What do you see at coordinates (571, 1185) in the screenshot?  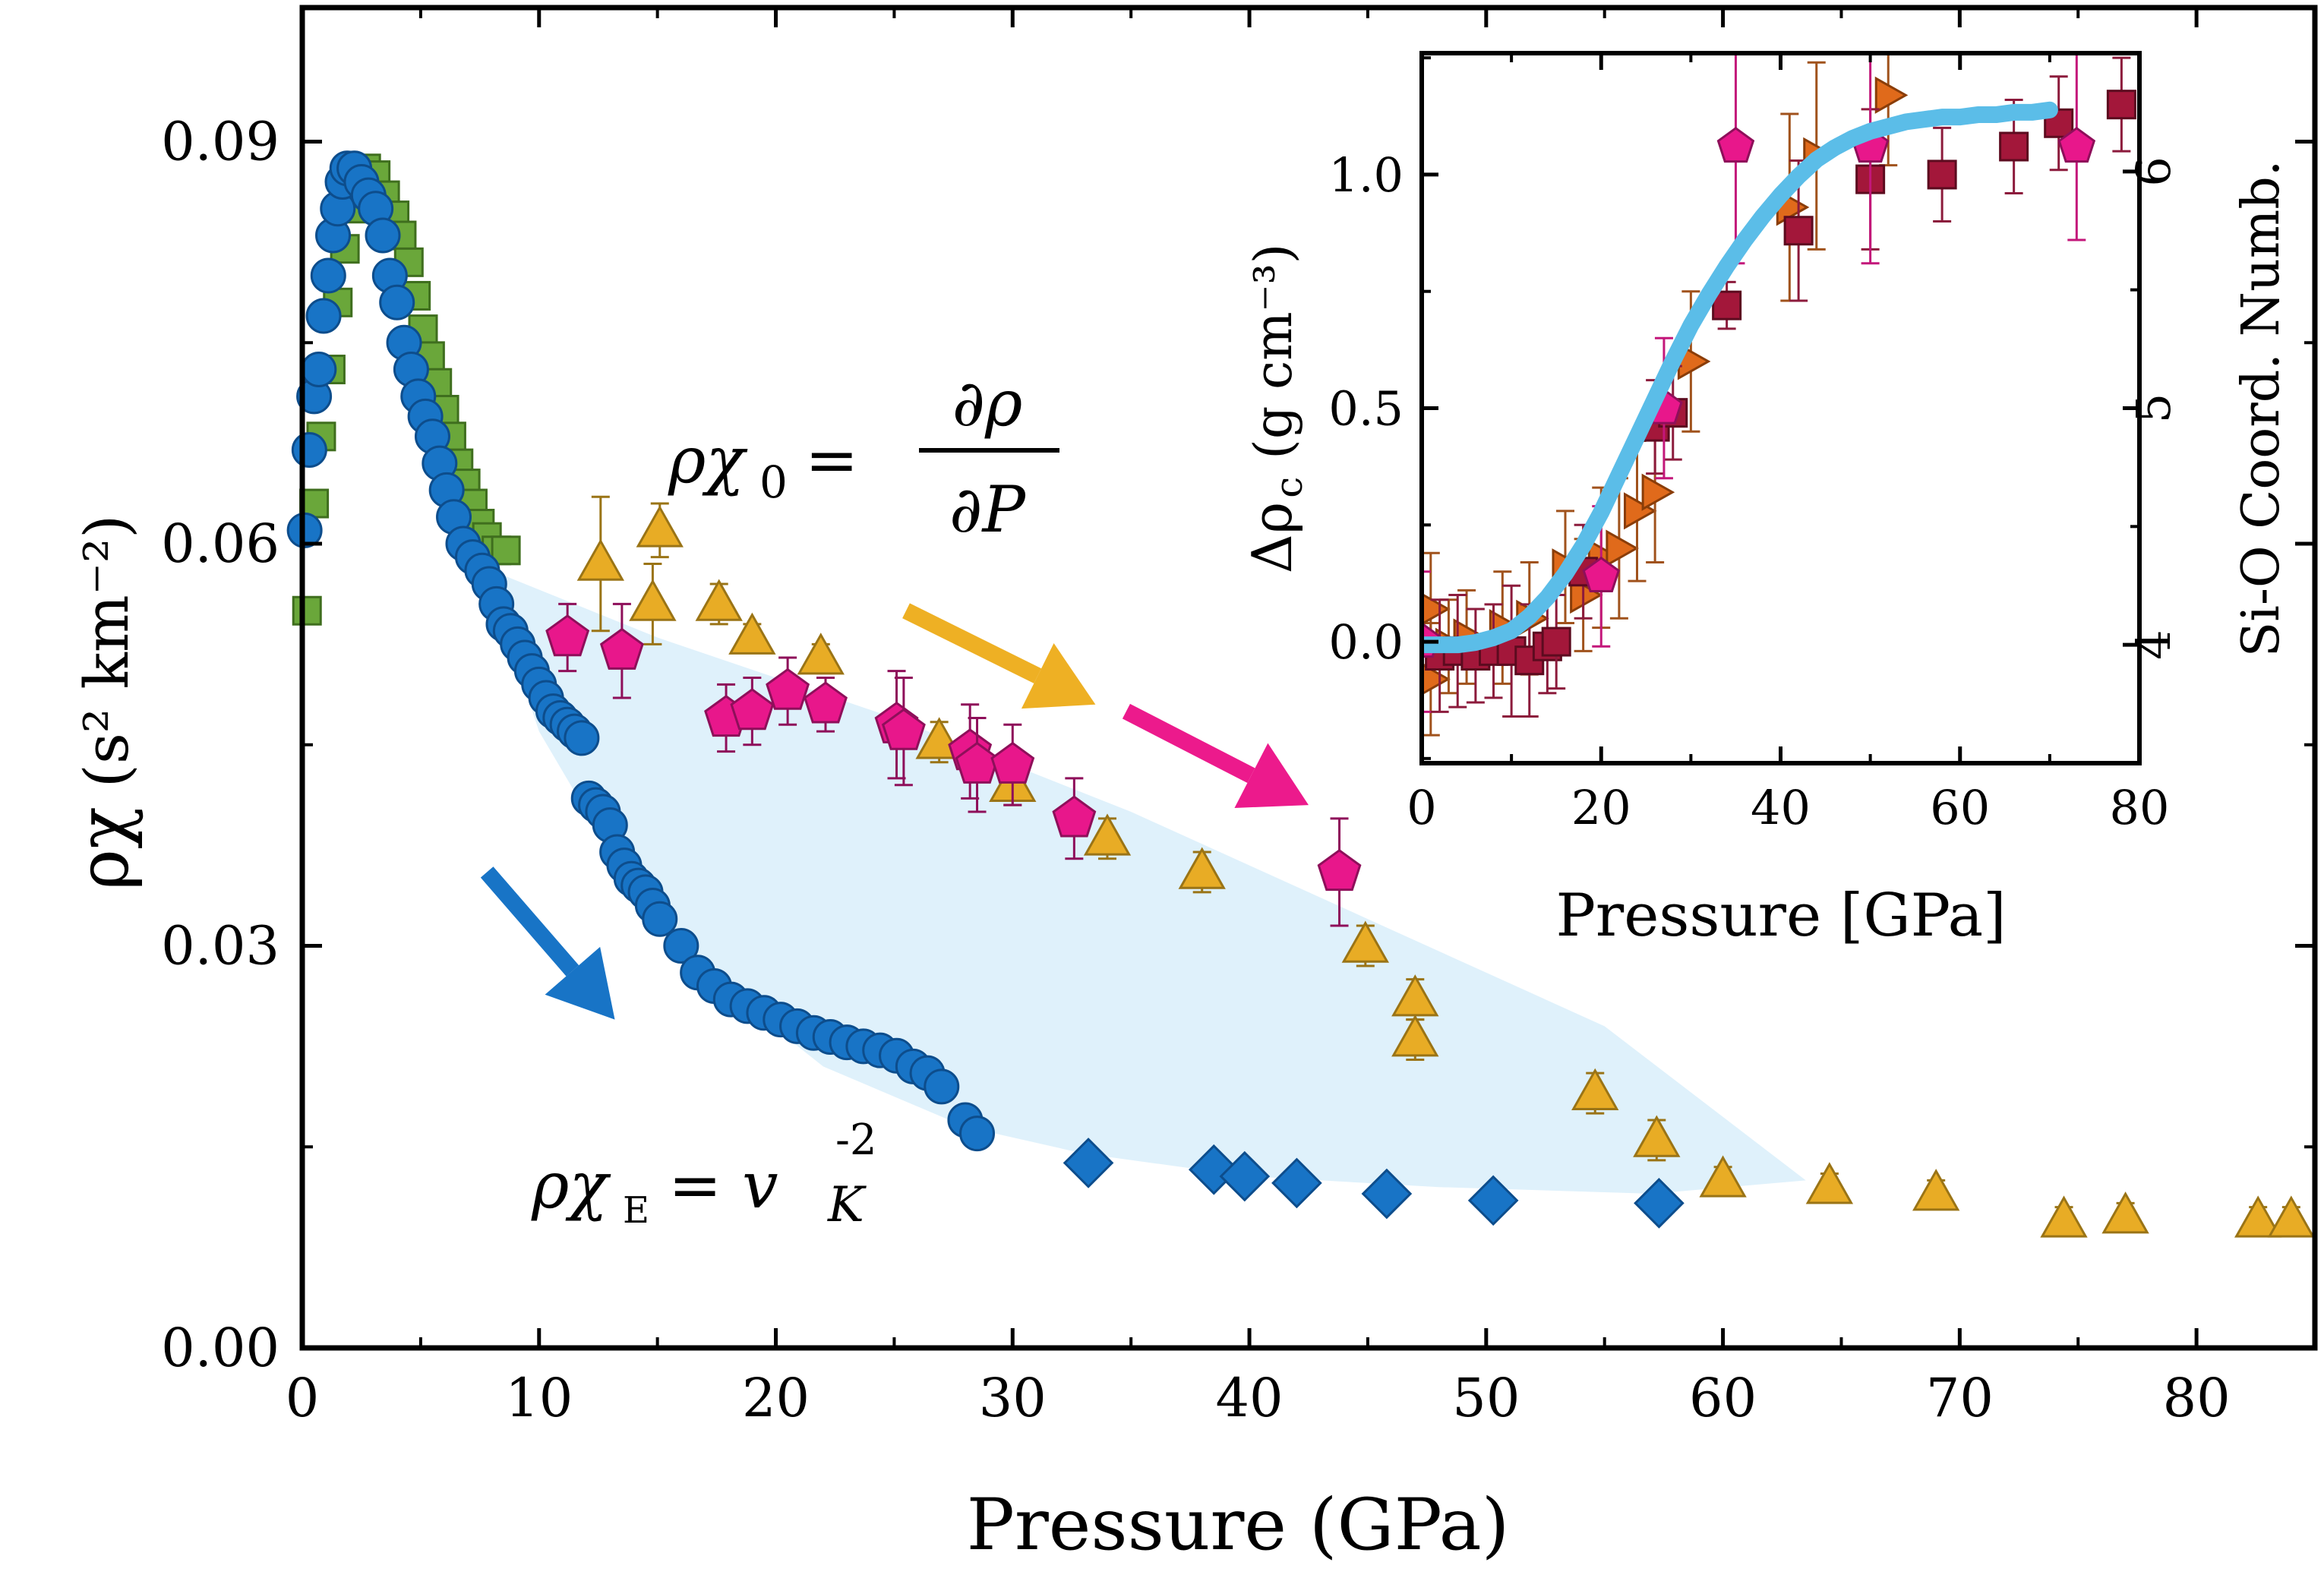 I see `chiE-lhs: ρχ` at bounding box center [571, 1185].